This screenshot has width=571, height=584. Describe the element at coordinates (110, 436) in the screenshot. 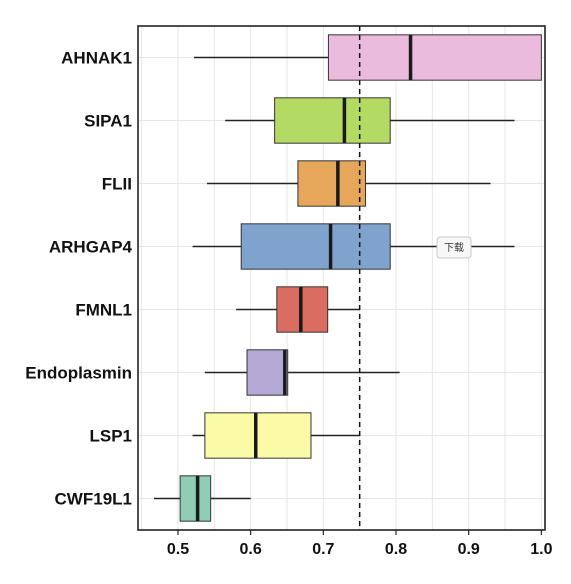

I see `category-label: LSP1` at that location.